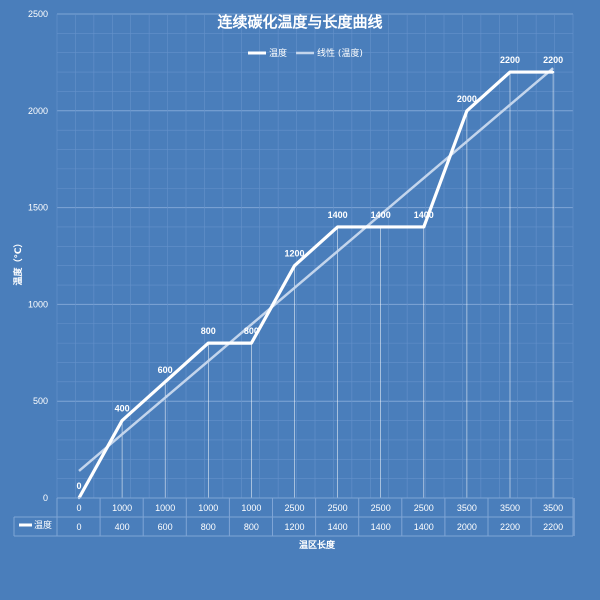 Image resolution: width=600 pixels, height=600 pixels. What do you see at coordinates (38, 14) in the screenshot?
I see `y-tick-label: 2500` at bounding box center [38, 14].